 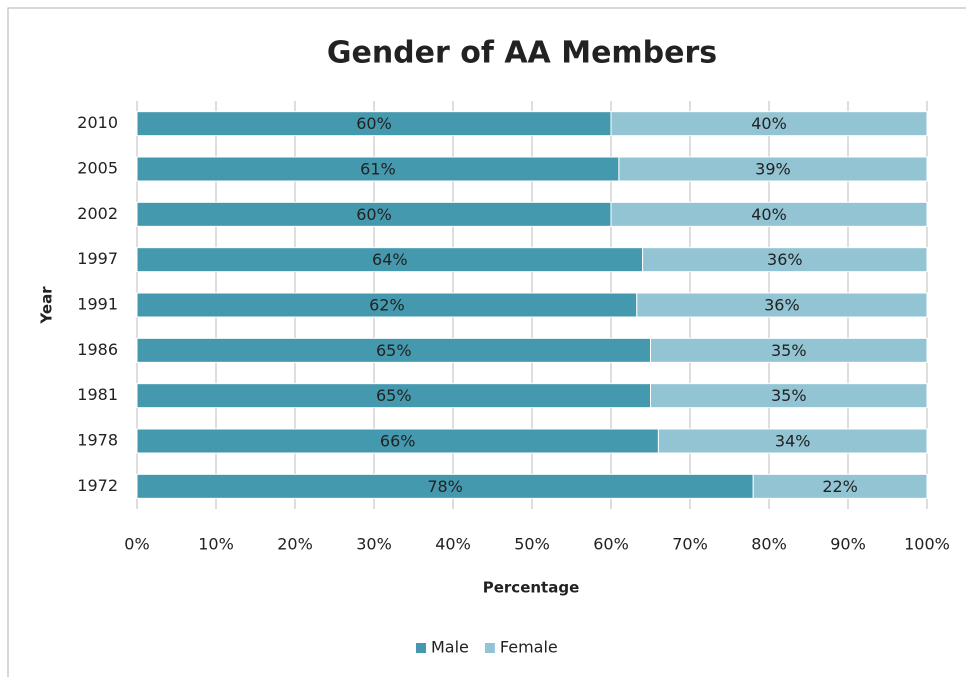 I want to click on x-tick-label: 60%, so click(x=611, y=544).